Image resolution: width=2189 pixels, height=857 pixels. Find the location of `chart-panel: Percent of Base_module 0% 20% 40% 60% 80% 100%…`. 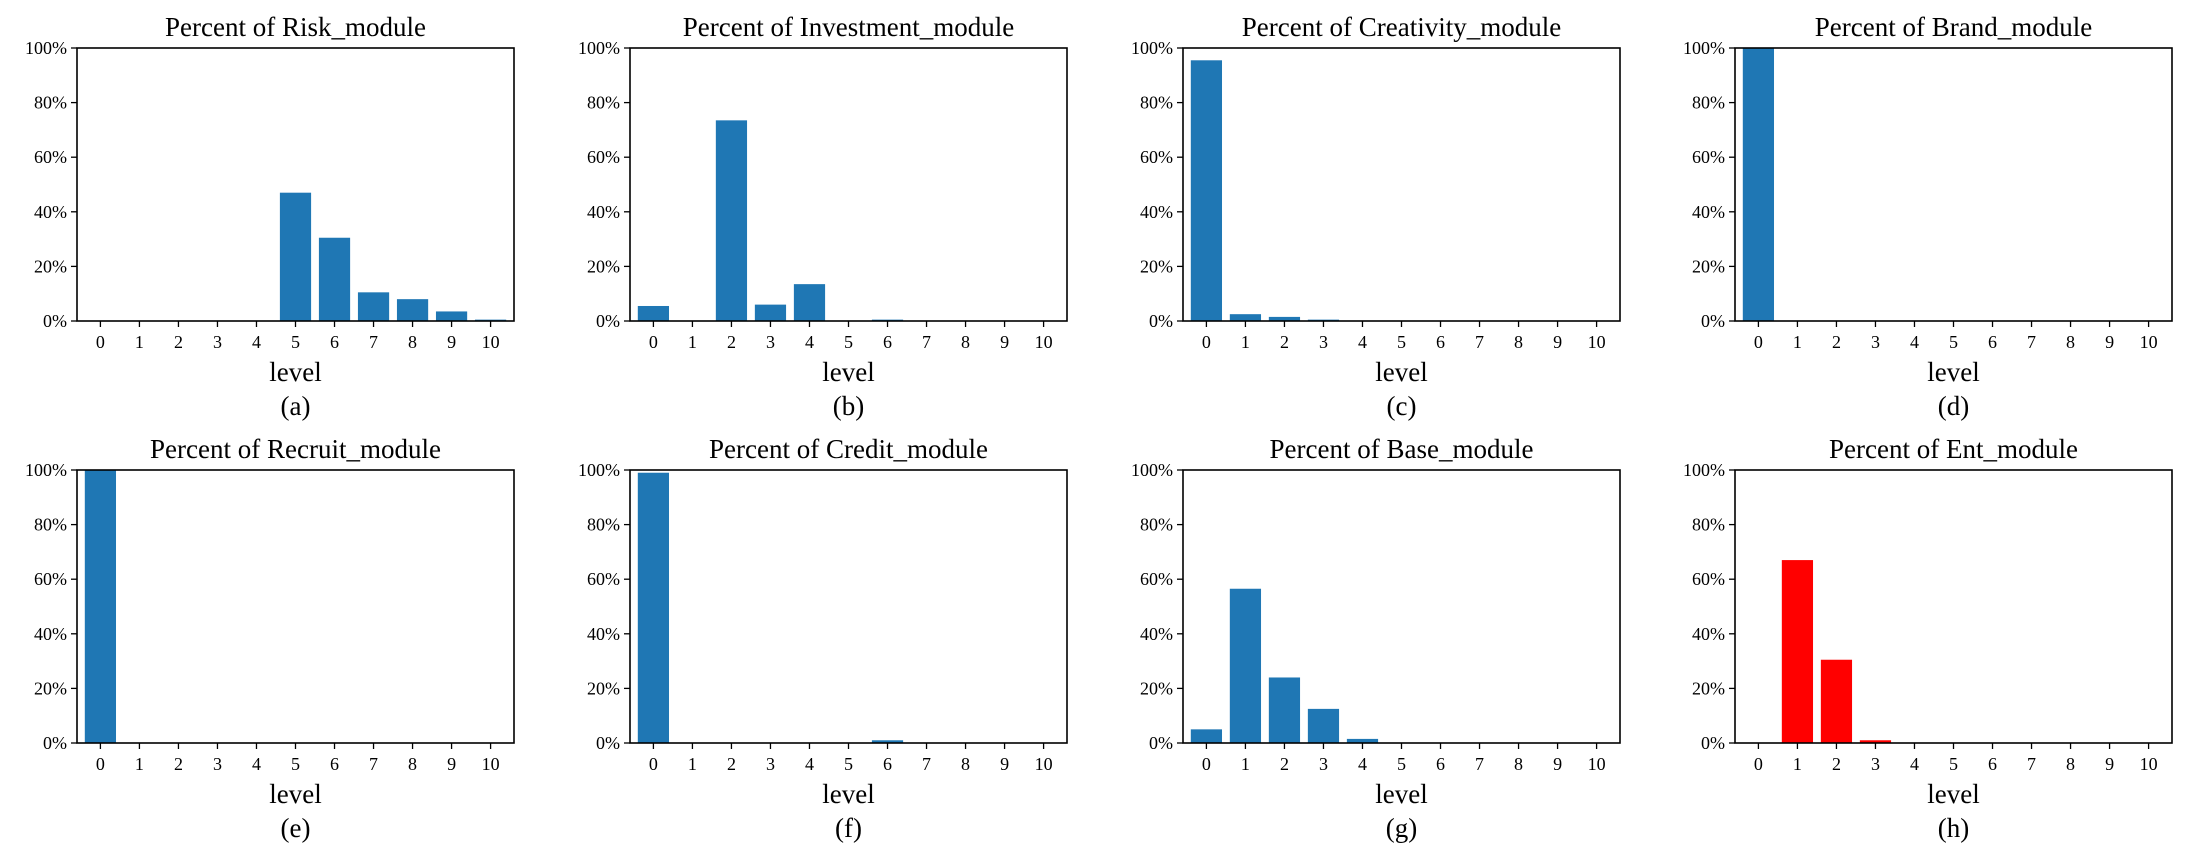

chart-panel: Percent of Base_module 0% 20% 40% 60% 80% 100%… is located at coordinates (1376, 638).